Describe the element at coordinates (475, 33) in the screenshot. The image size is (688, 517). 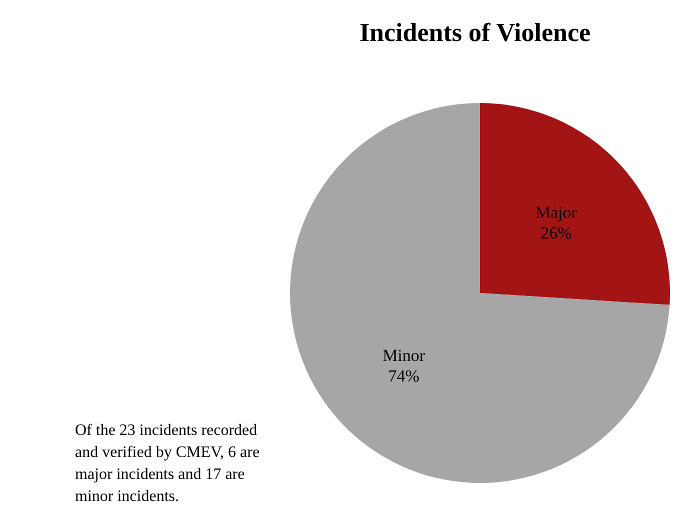
I see `chart-title: Incidents of Violence` at that location.